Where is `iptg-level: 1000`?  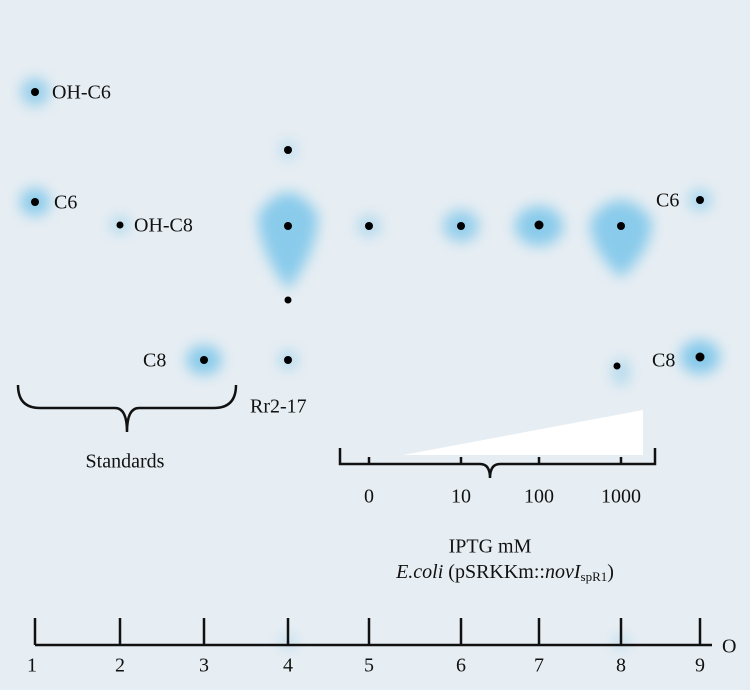 iptg-level: 1000 is located at coordinates (621, 497).